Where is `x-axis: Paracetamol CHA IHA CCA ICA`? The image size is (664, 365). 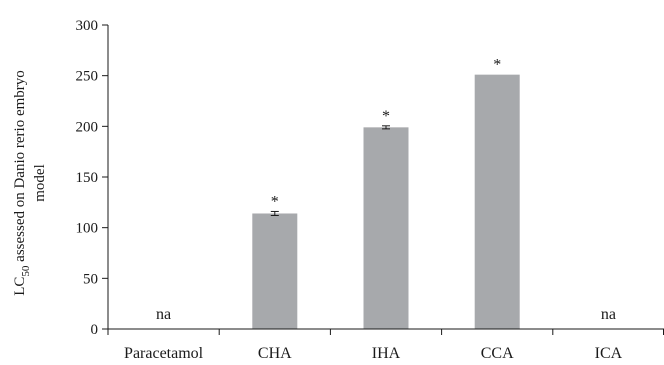
x-axis: Paracetamol CHA IHA CCA ICA is located at coordinates (385, 345).